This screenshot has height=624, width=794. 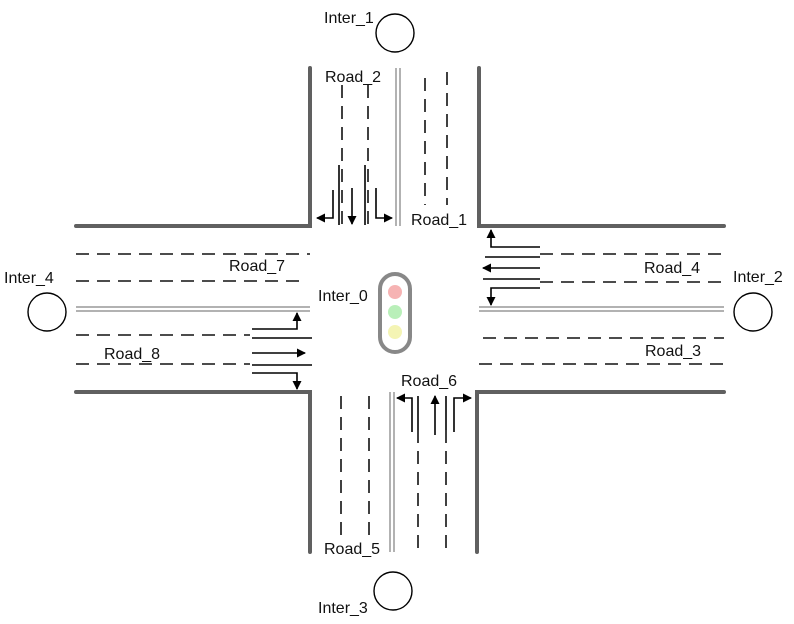 What do you see at coordinates (384, 205) in the screenshot?
I see `arrow-north-right` at bounding box center [384, 205].